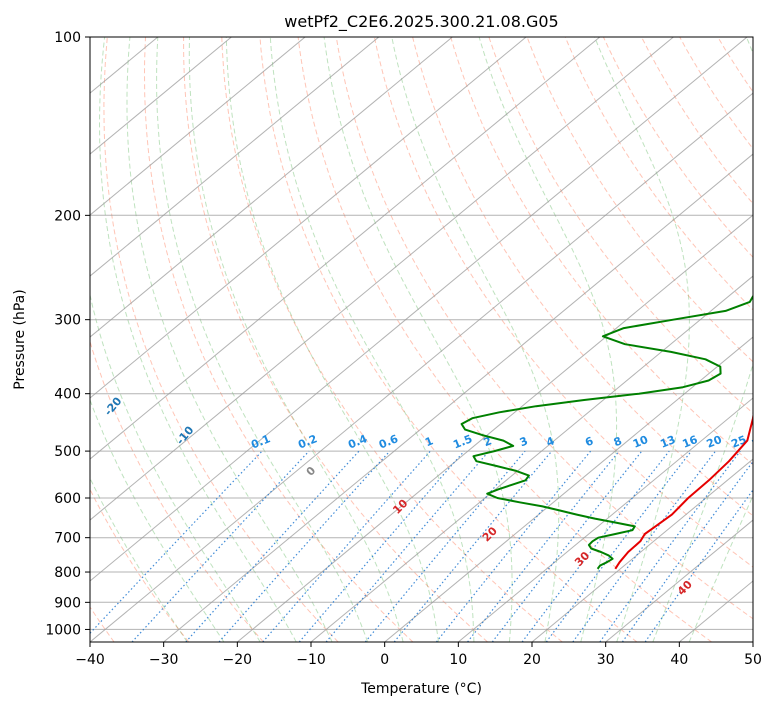  I want to click on dry-adiabat-label: -20, so click(113, 406).